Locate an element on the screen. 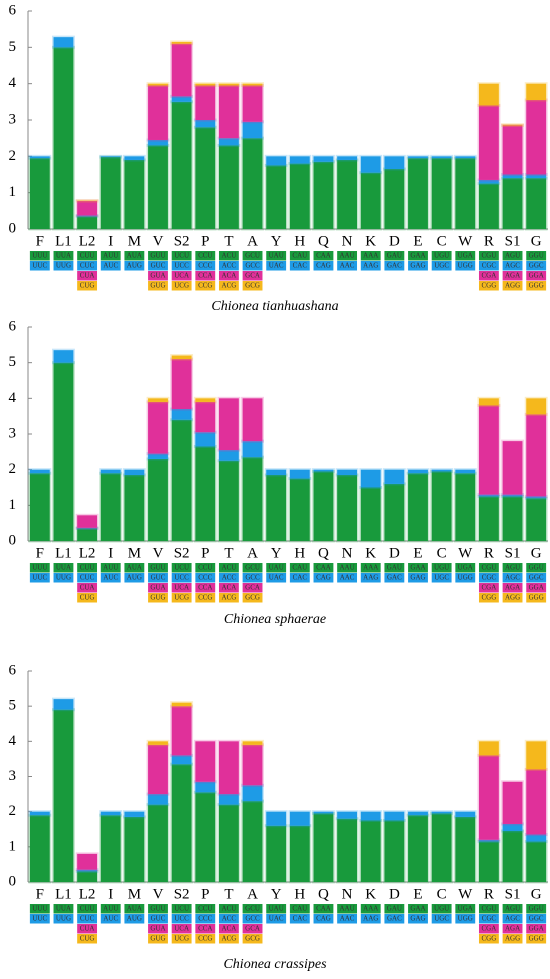  codon-label: UCU is located at coordinates (181, 568).